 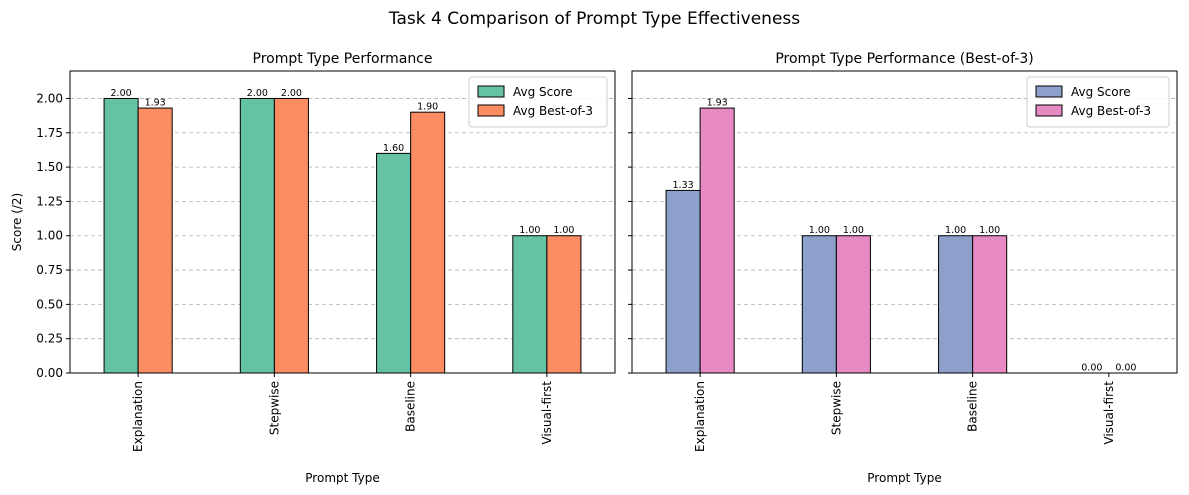 What do you see at coordinates (49, 373) in the screenshot?
I see `y-tick-label: 0.00` at bounding box center [49, 373].